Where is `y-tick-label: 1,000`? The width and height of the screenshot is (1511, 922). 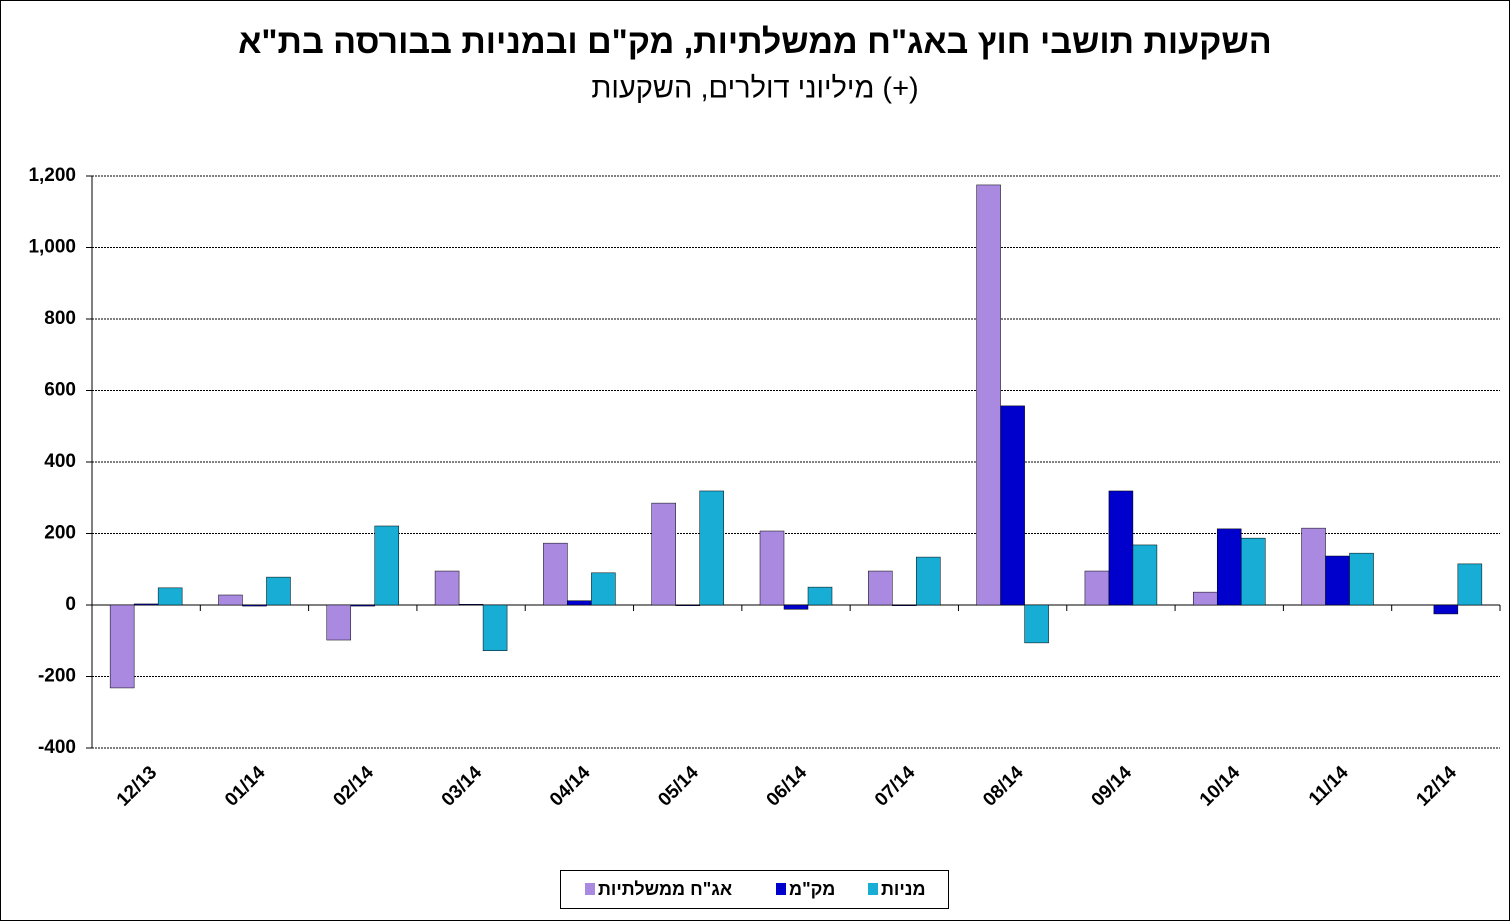
y-tick-label: 1,000 is located at coordinates (52, 247).